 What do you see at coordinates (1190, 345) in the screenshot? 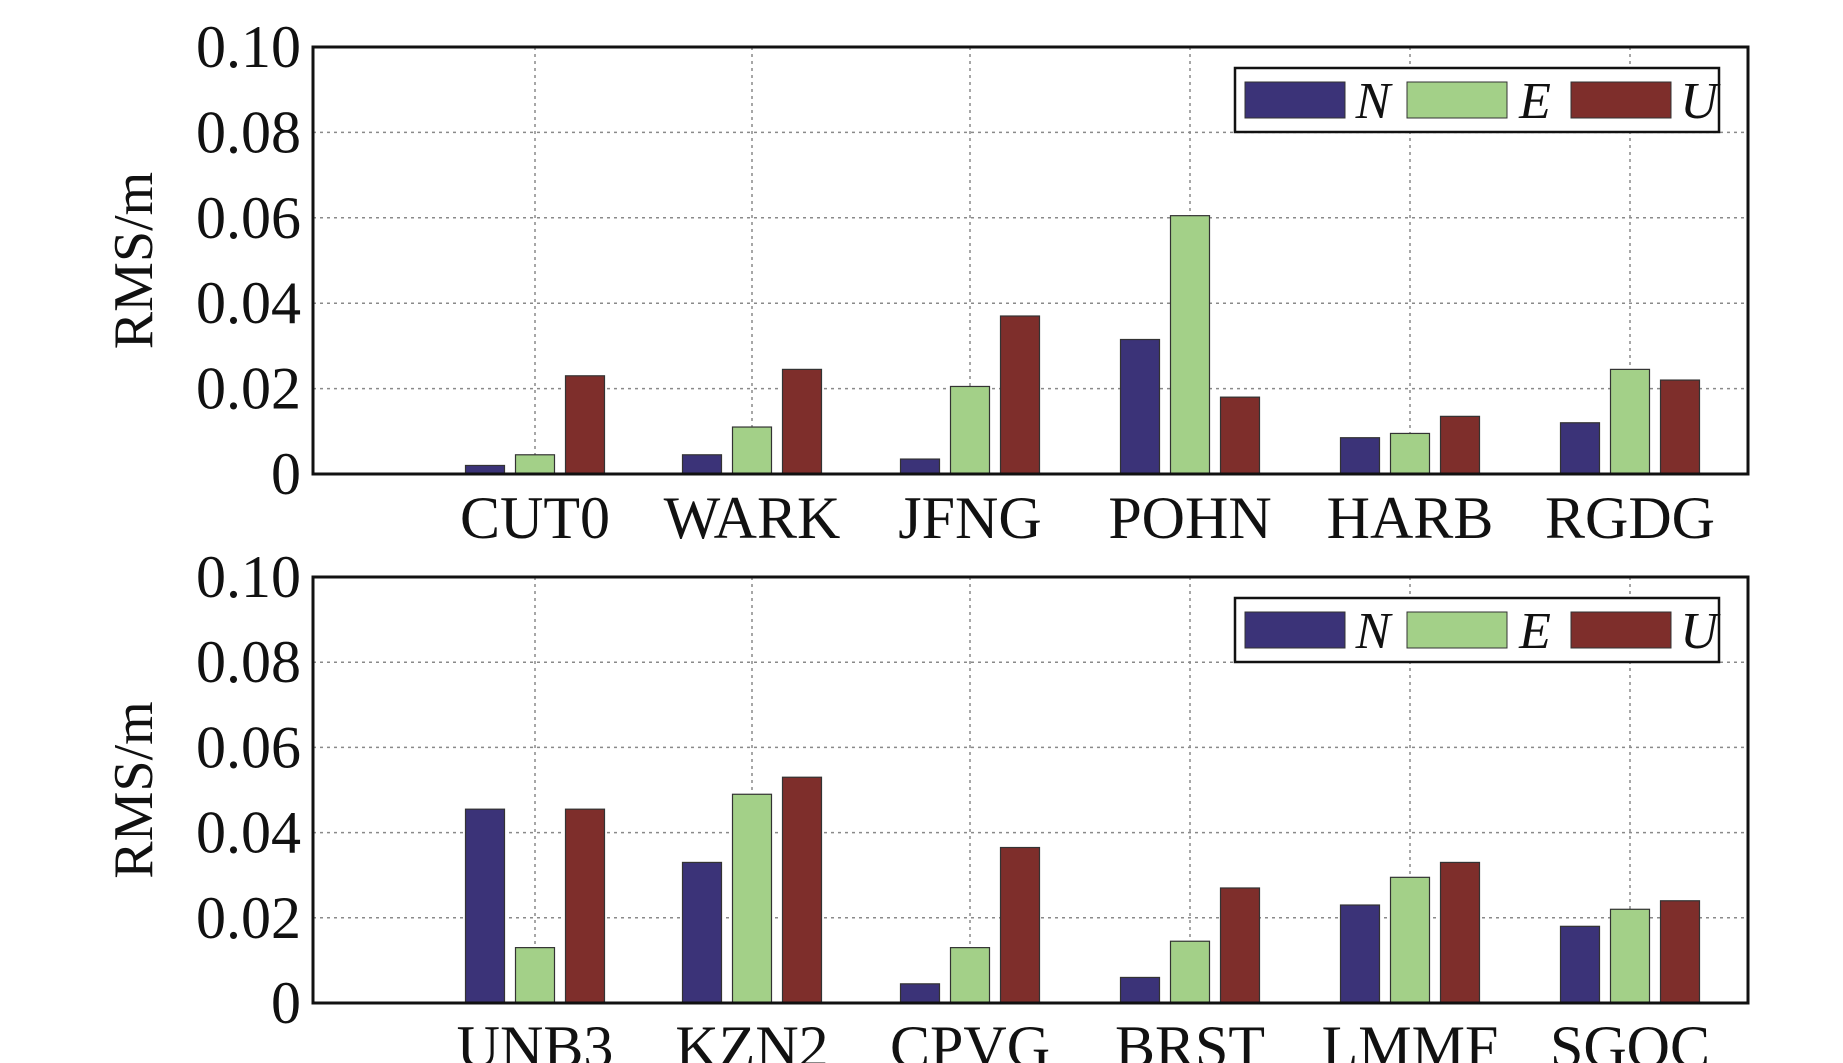
I see `bar-E-POHN` at bounding box center [1190, 345].